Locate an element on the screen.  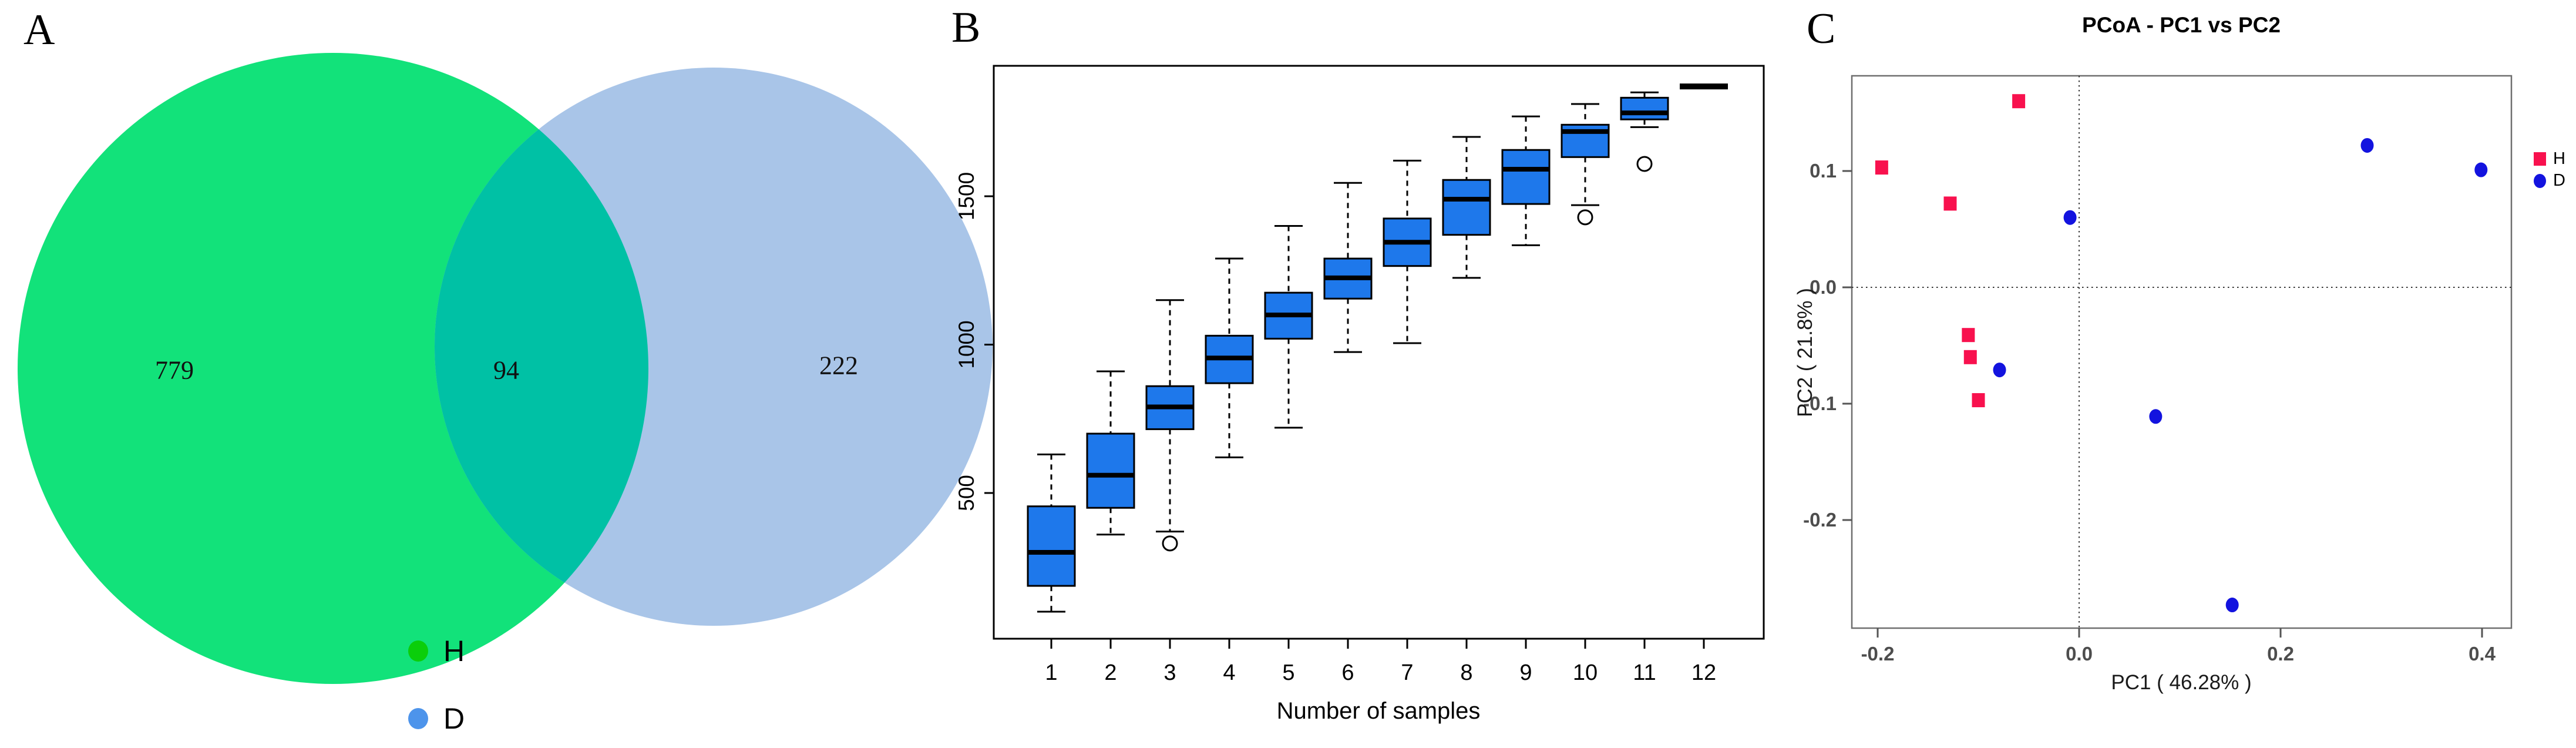
panel-label-a: A is located at coordinates (39, 30).